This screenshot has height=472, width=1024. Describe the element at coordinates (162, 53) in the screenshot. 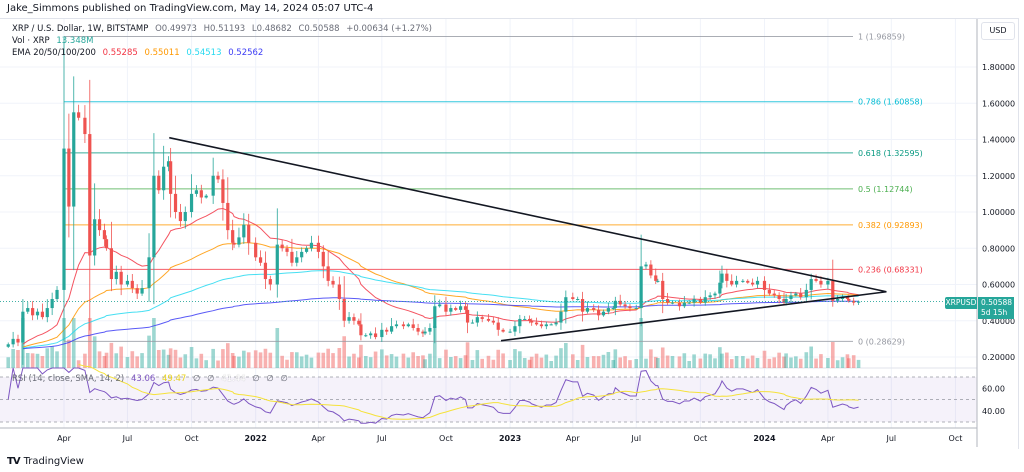

I see `ema-50-value: 0.55011` at that location.